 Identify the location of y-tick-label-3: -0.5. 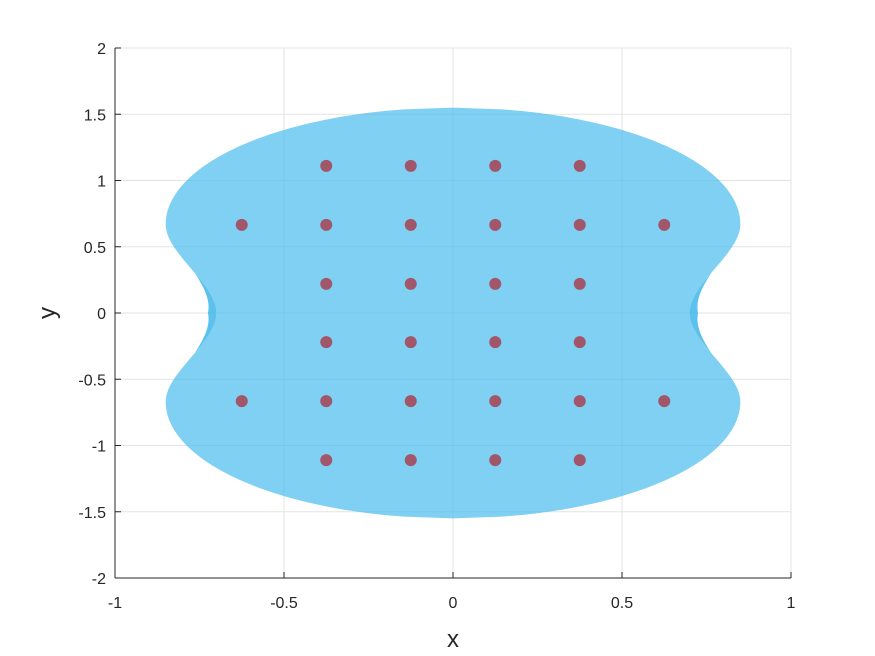
(92, 380).